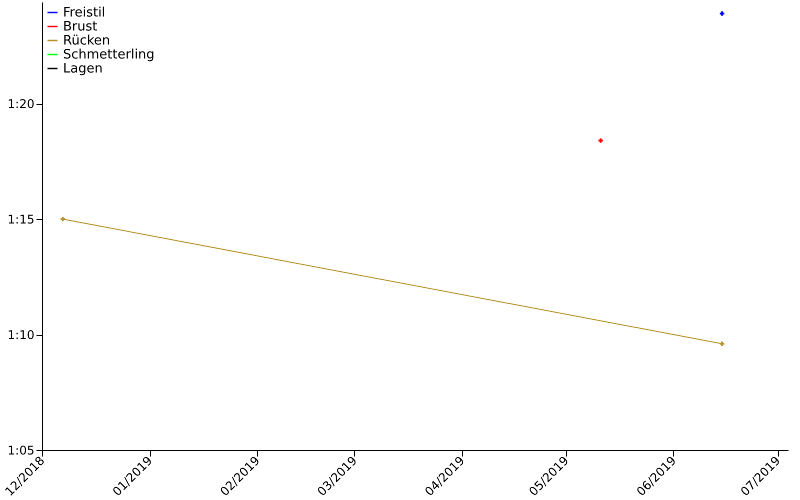  Describe the element at coordinates (84, 13) in the screenshot. I see `legend-label: Freistil` at that location.